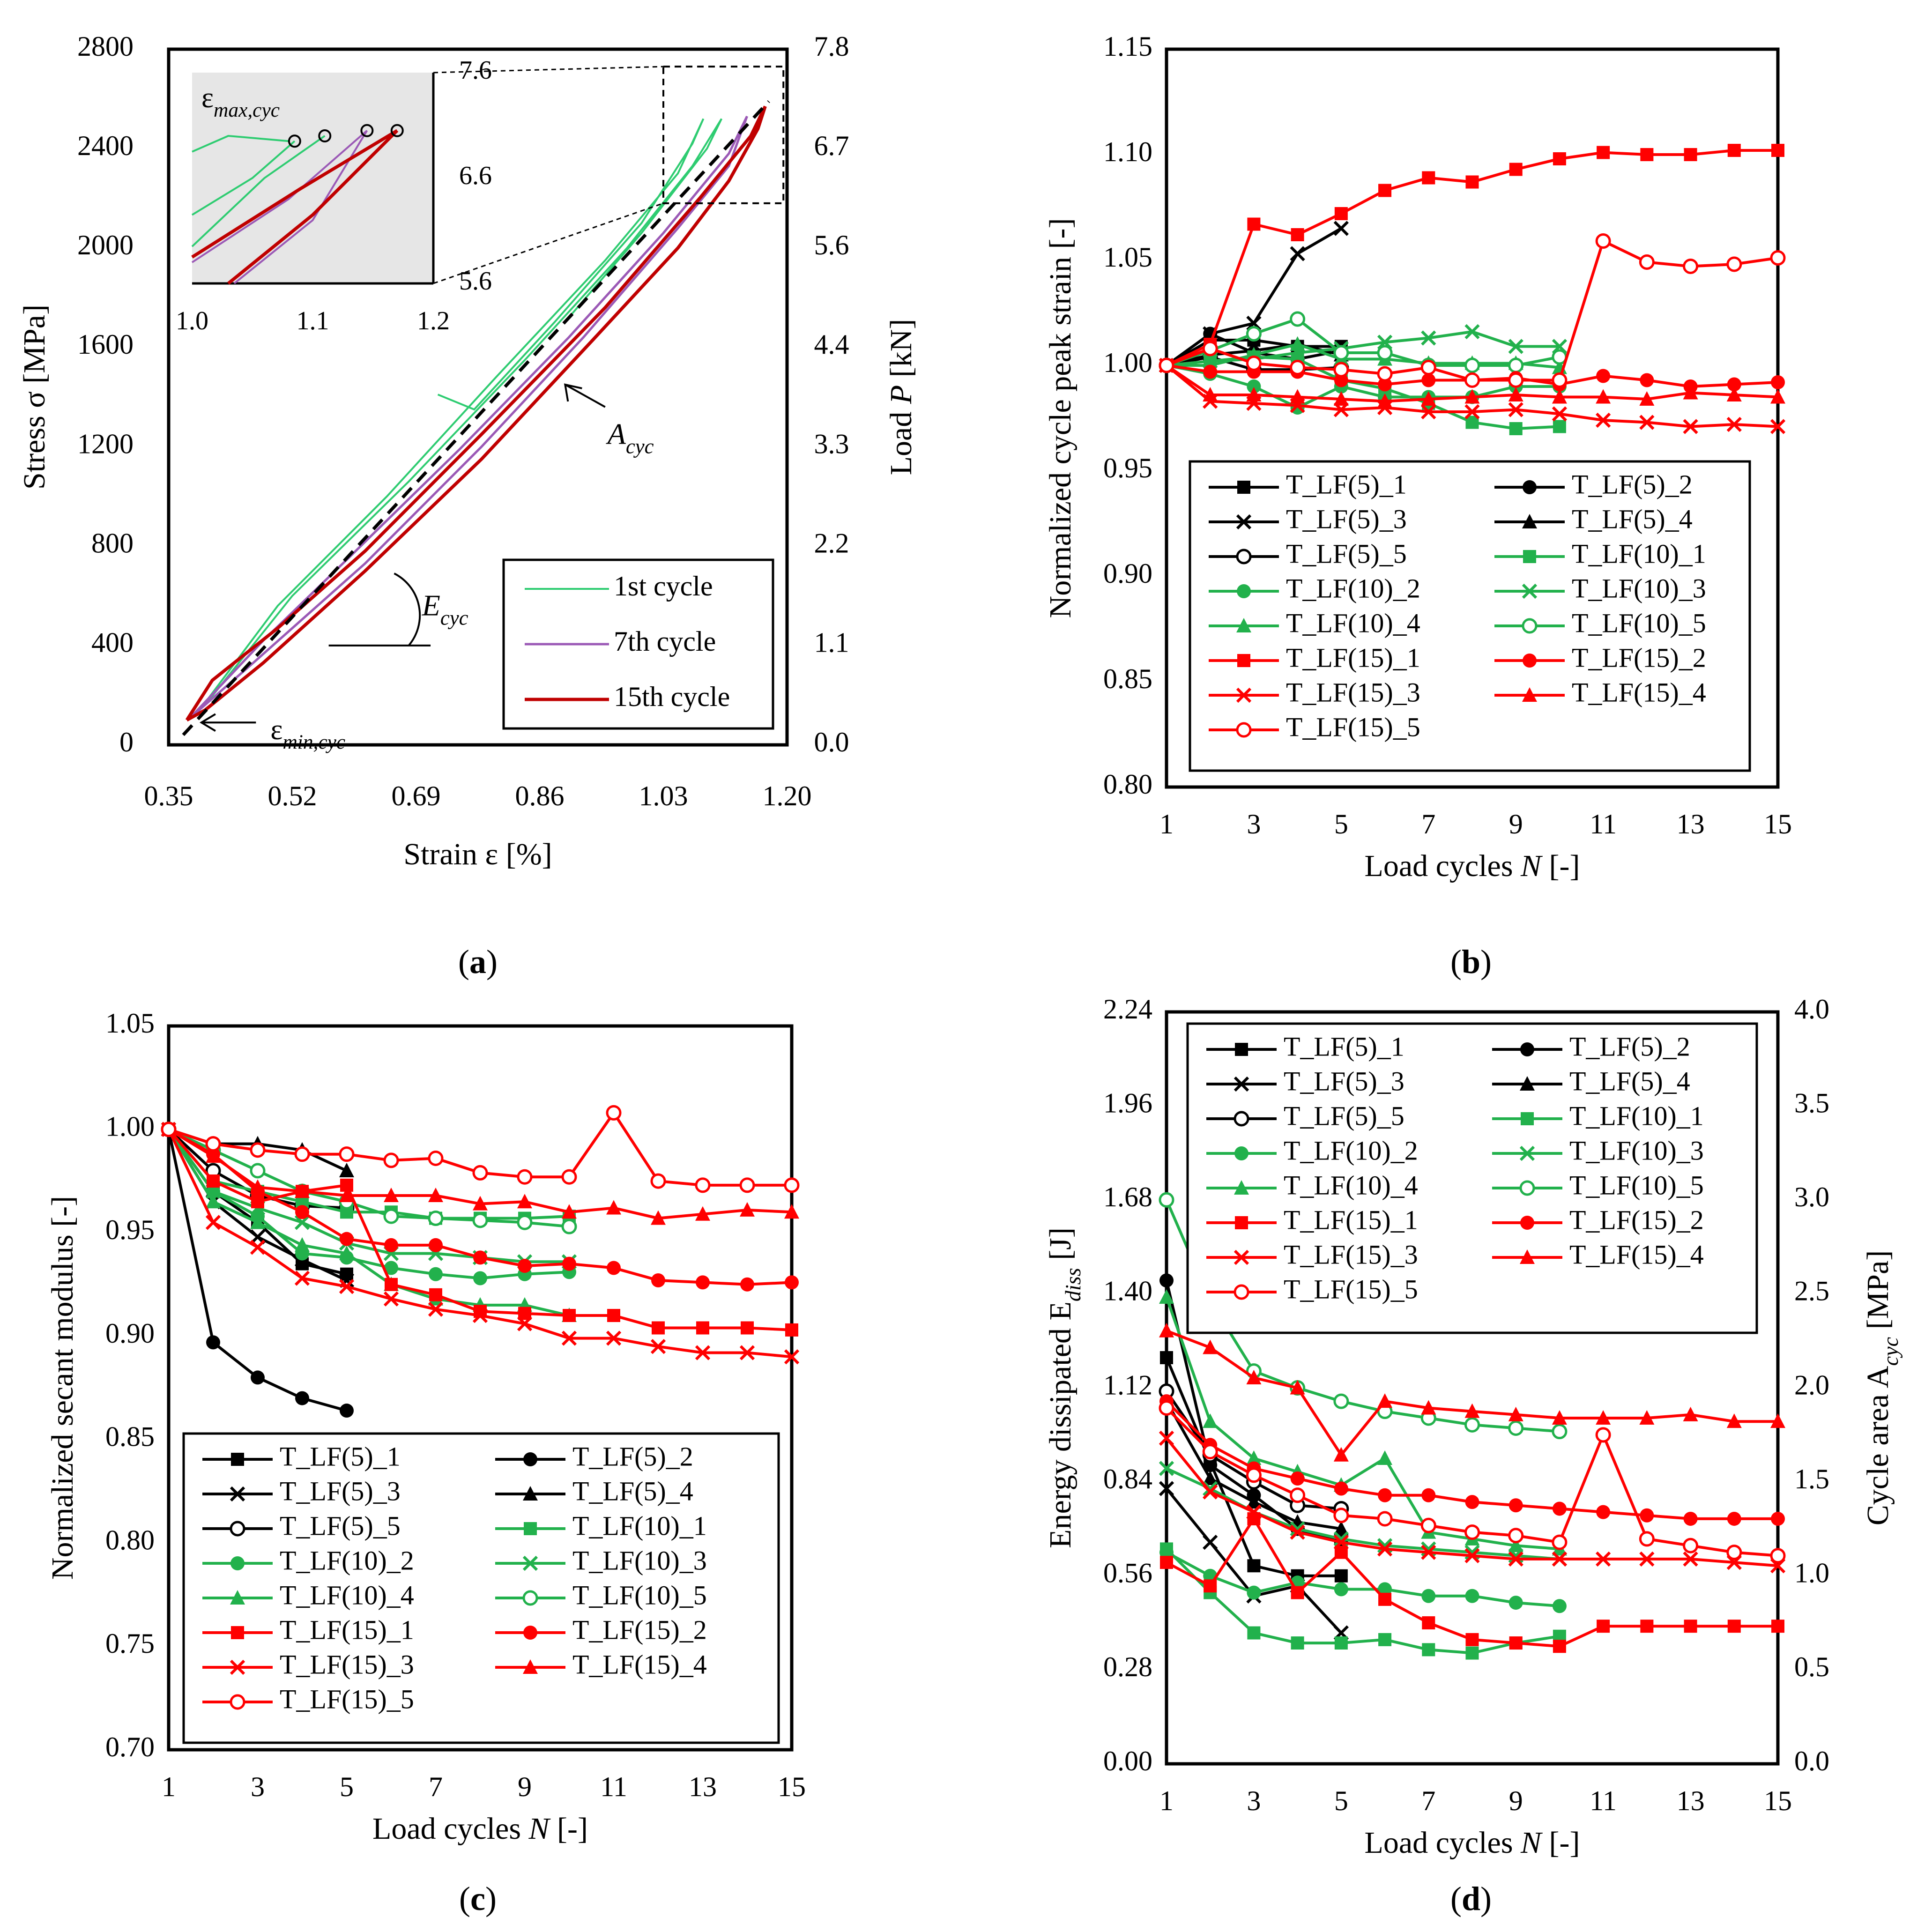 This screenshot has height=1932, width=1932. I want to click on legend-label: T_LF(5)_4, so click(632, 1491).